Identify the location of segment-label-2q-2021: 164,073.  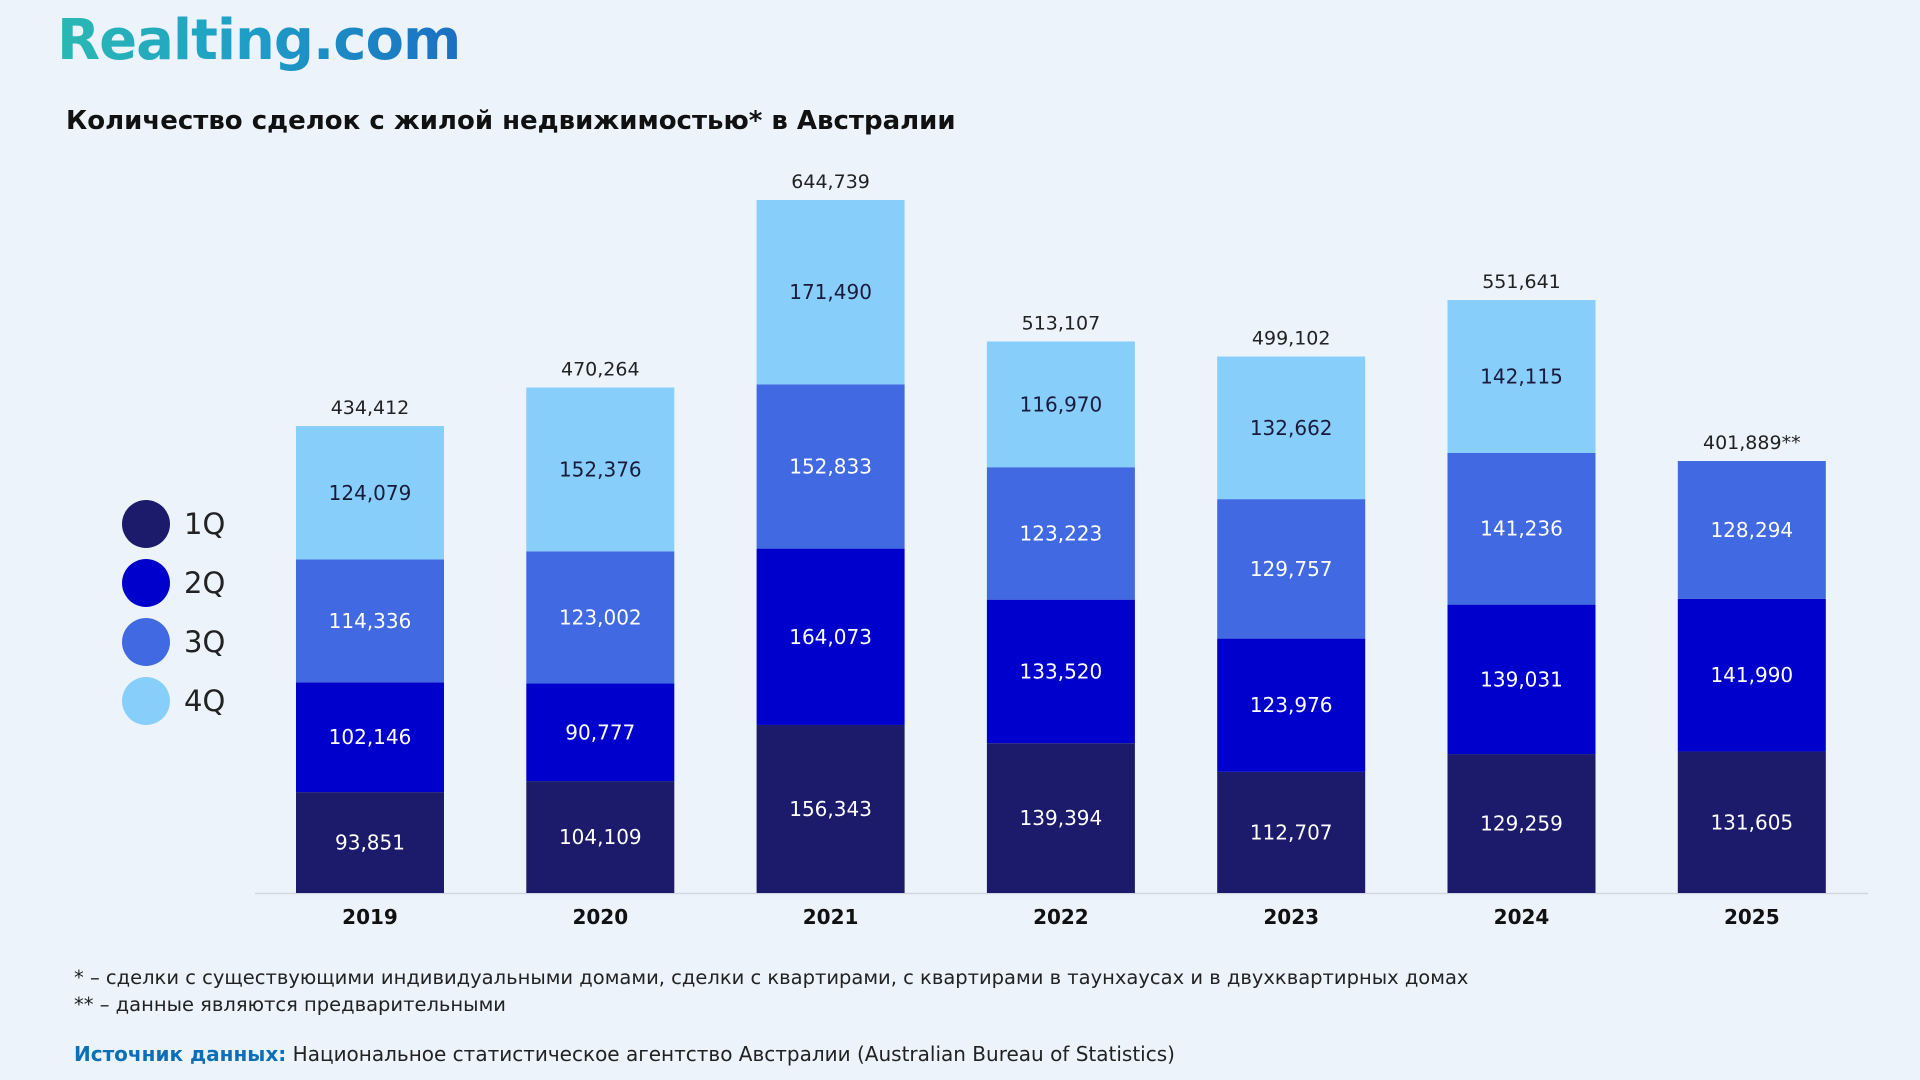
(830, 637).